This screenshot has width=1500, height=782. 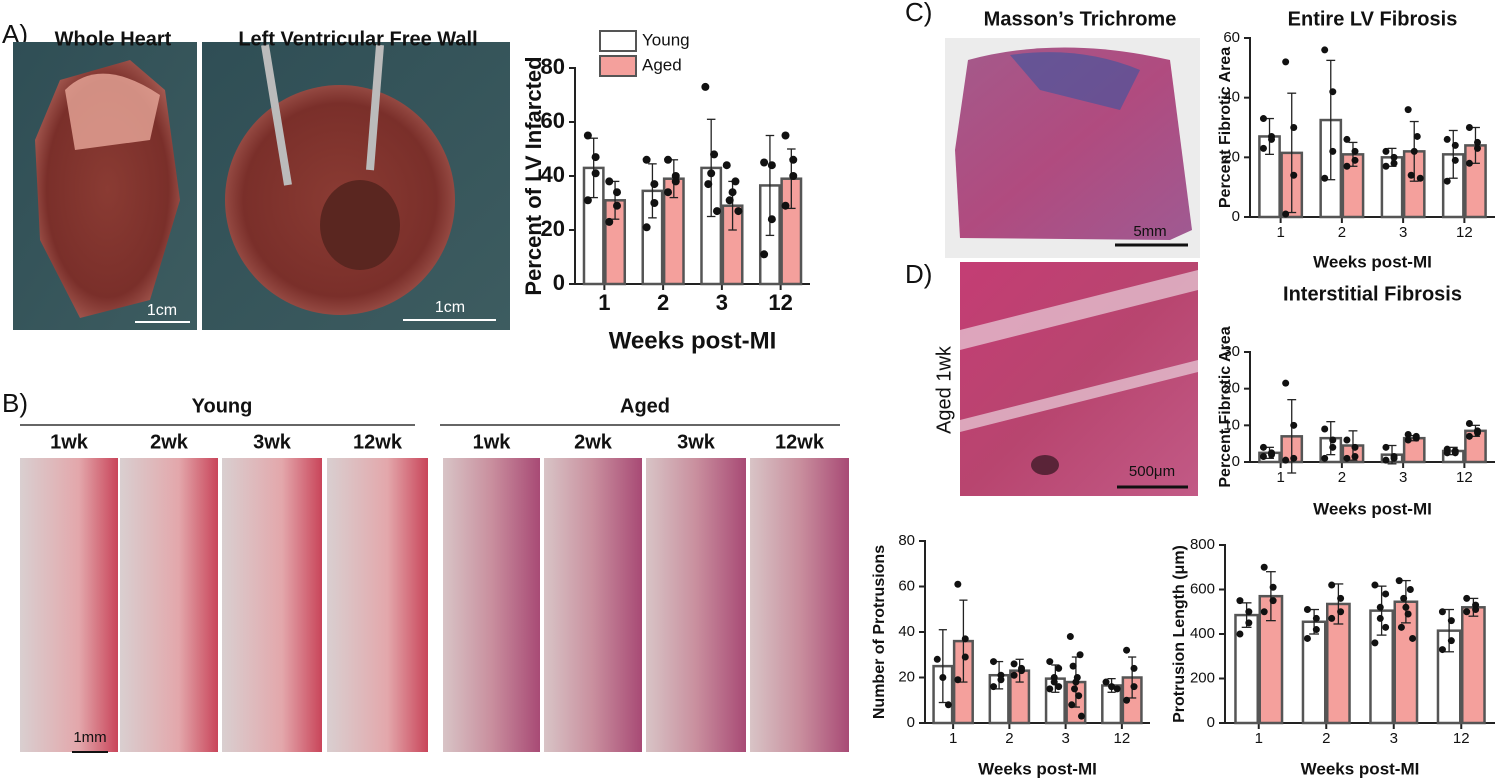 I want to click on fibrosis, so click(x=1075, y=81).